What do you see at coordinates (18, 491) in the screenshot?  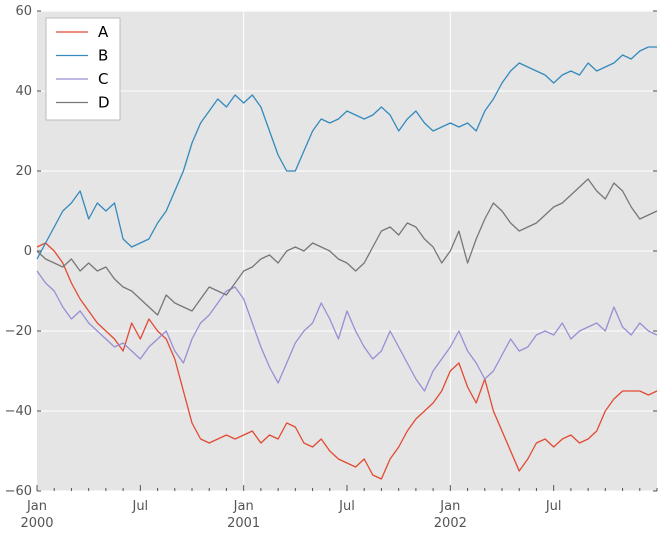 I see `y-tick-label: −60` at bounding box center [18, 491].